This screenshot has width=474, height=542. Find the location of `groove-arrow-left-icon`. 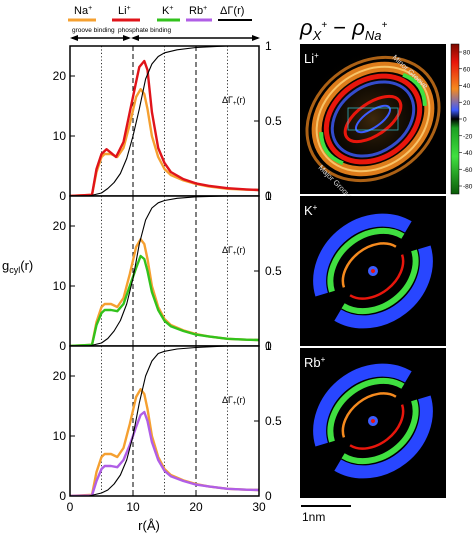

groove-arrow-left-icon is located at coordinates (74, 38).